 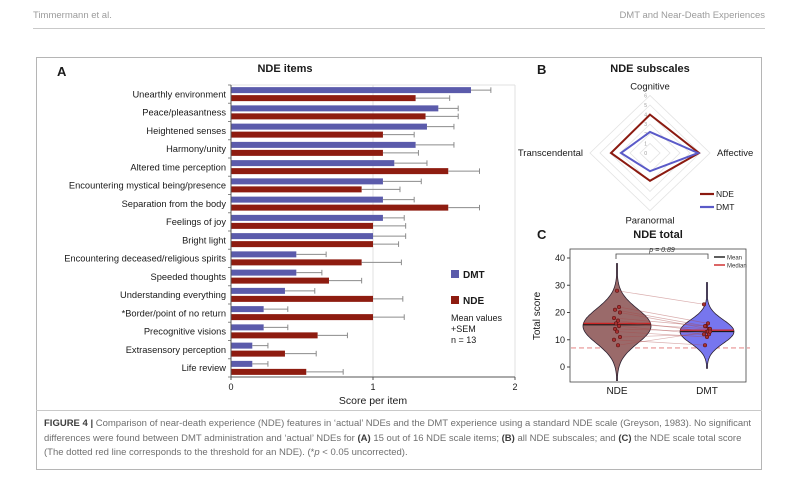 What do you see at coordinates (562, 367) in the screenshot?
I see `y-tick-label: 0` at bounding box center [562, 367].